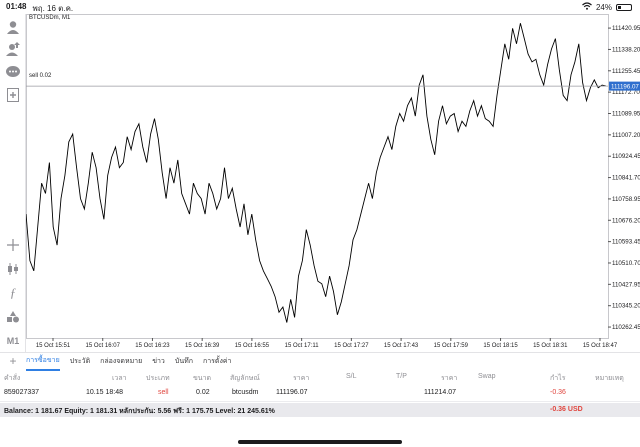 The image size is (640, 447). I want to click on time-tick-label: 15 Oct 16:39, so click(202, 346).